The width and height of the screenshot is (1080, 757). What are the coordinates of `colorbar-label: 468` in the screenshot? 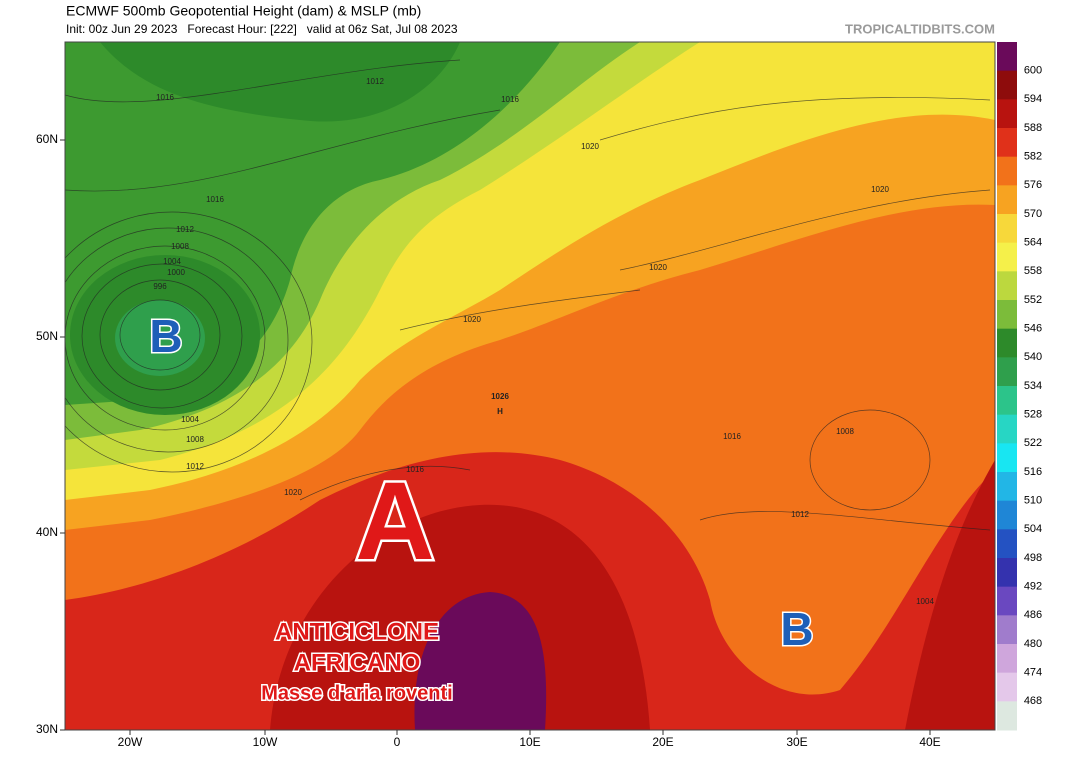 It's located at (1033, 701).